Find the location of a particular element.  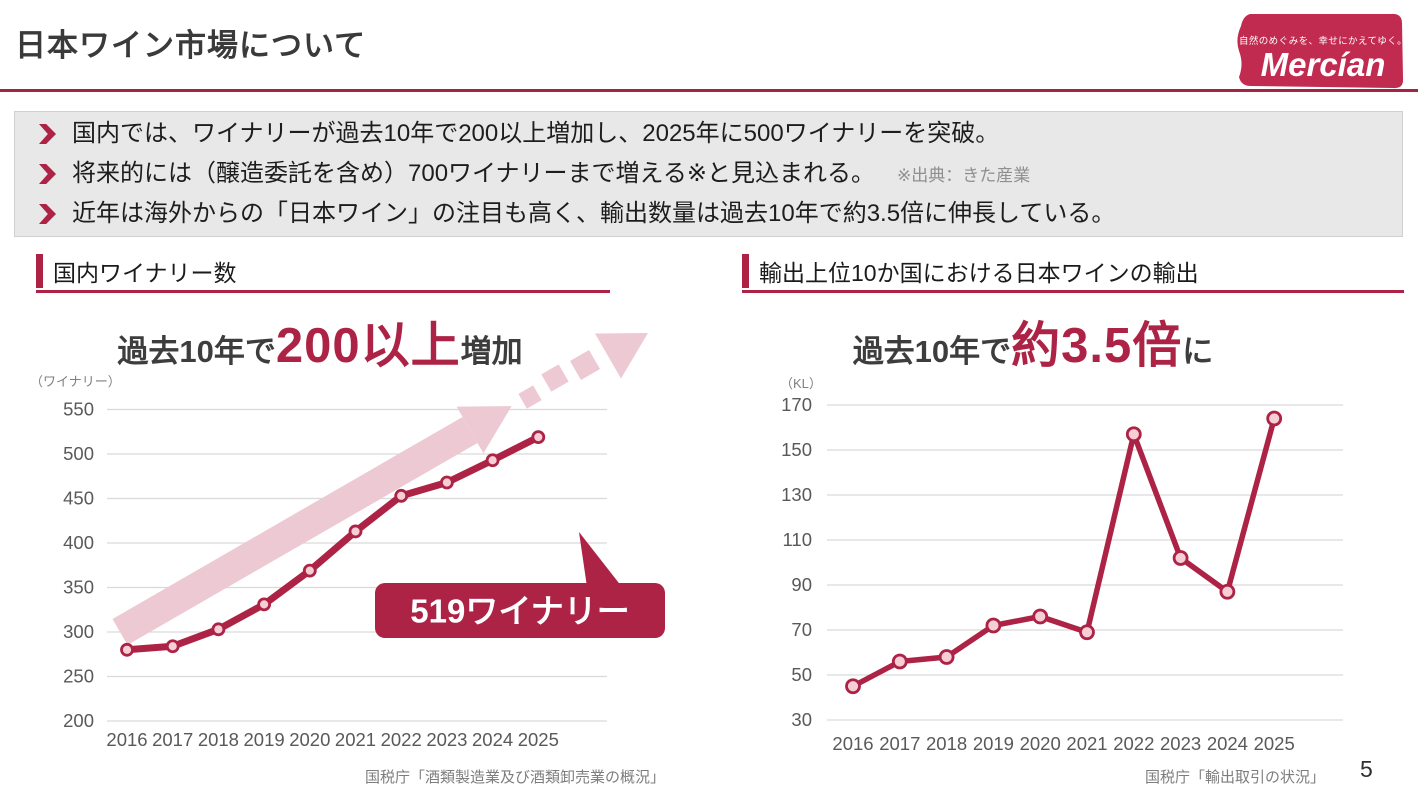

svg-text: 30 is located at coordinates (801, 719).